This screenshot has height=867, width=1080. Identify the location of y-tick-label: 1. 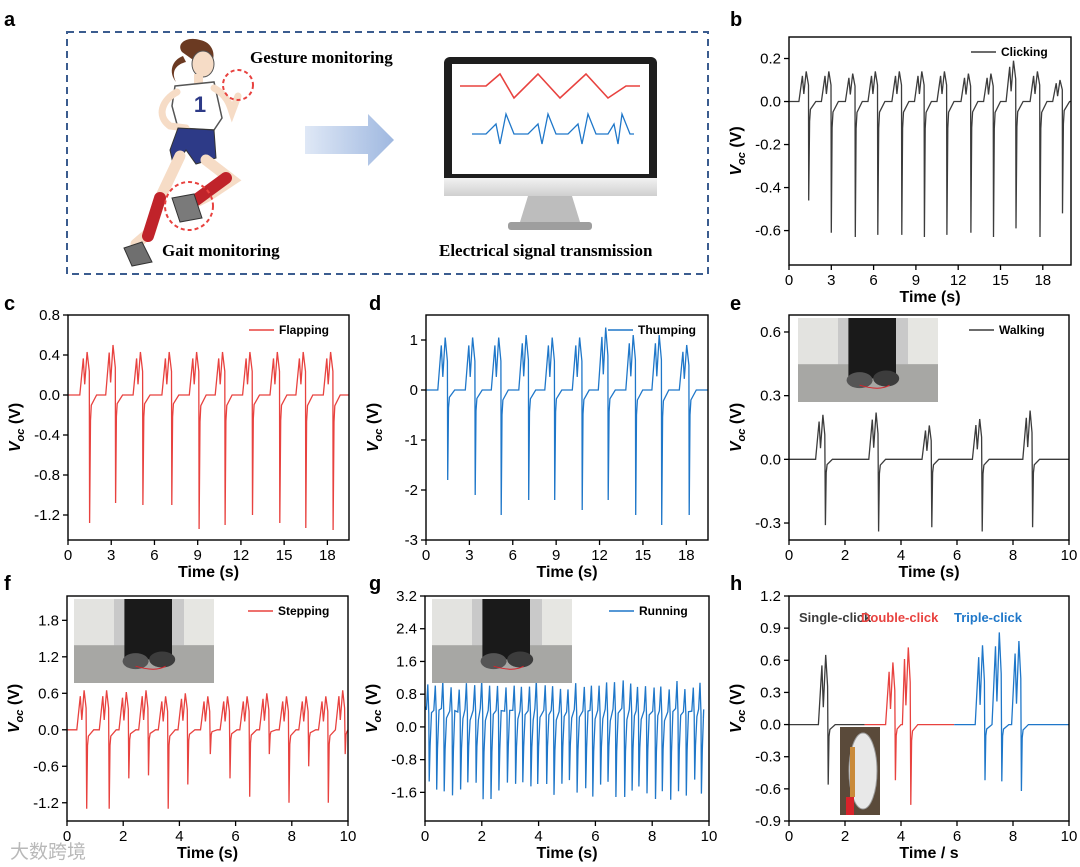
(414, 340).